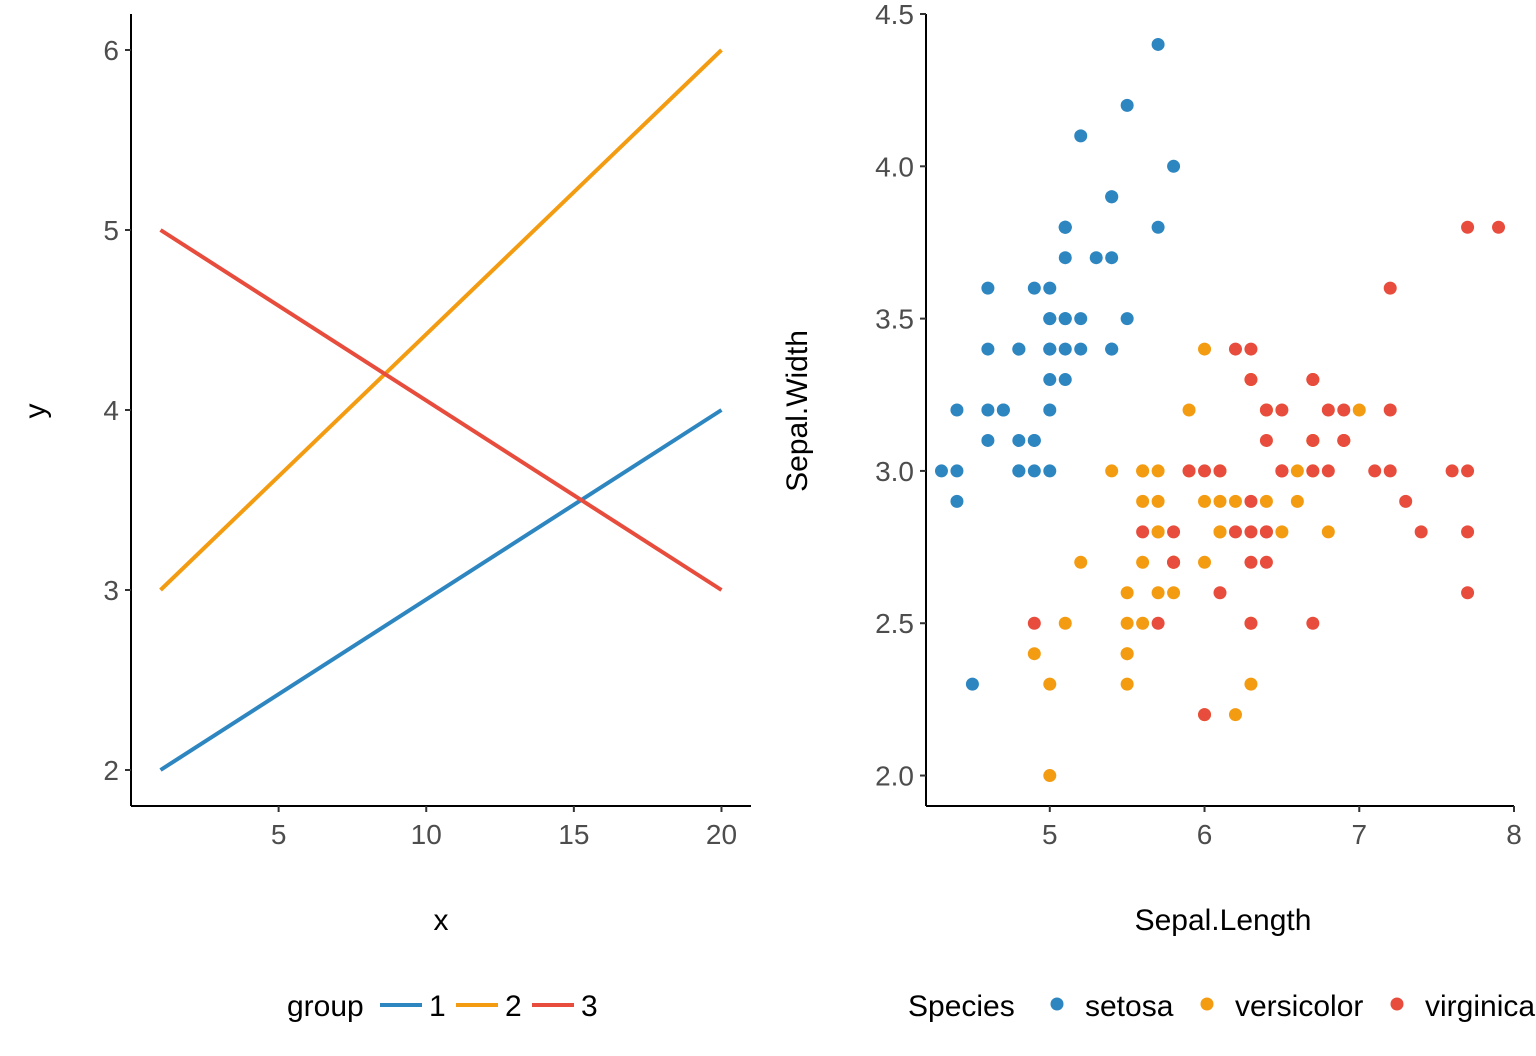 This screenshot has width=1536, height=1056. What do you see at coordinates (1514, 834) in the screenshot?
I see `right-x-tick-label: 8` at bounding box center [1514, 834].